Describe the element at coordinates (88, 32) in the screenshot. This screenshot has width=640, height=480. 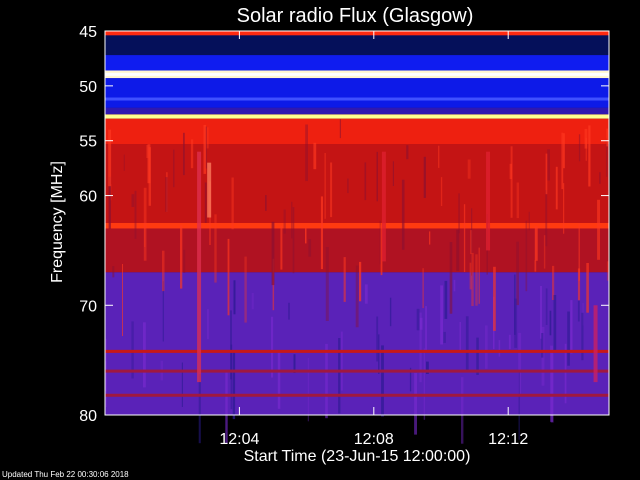
I see `y-tick-label: 45` at that location.